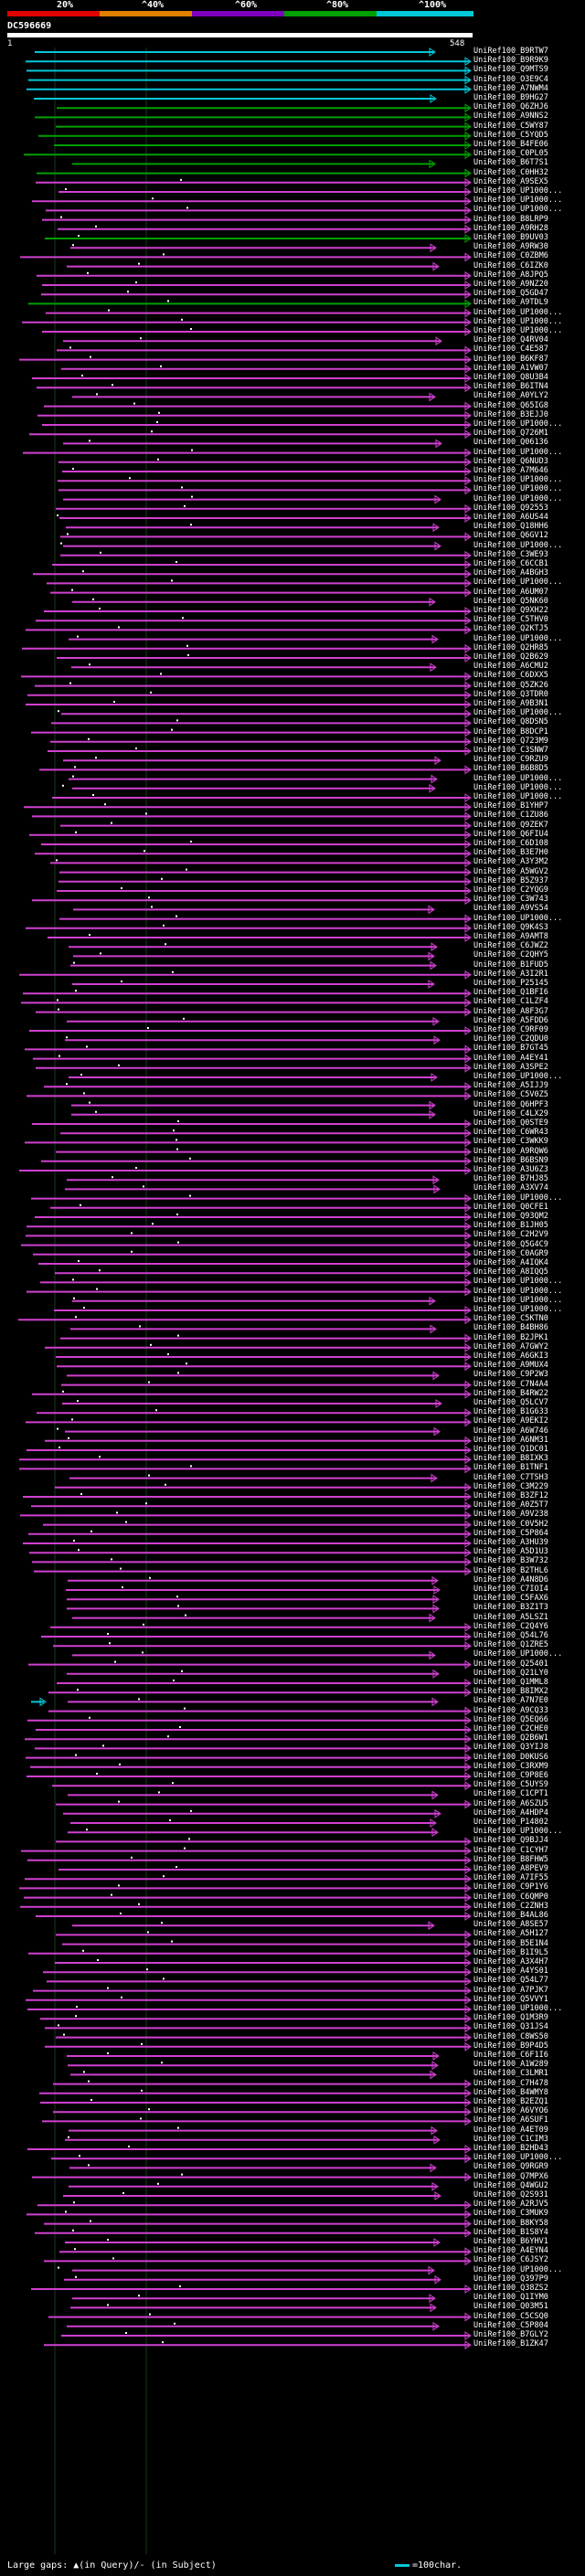  I want to click on hit-label: UniRef100_C1CIM3, so click(511, 2139).